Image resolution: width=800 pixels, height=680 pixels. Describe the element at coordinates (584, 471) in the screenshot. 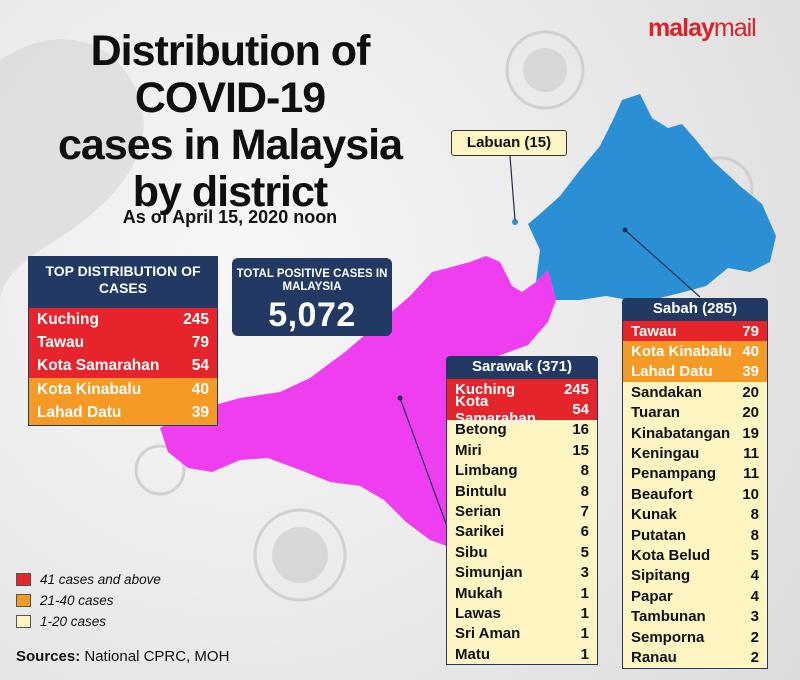

I see `sarawak-case-count: 8` at that location.